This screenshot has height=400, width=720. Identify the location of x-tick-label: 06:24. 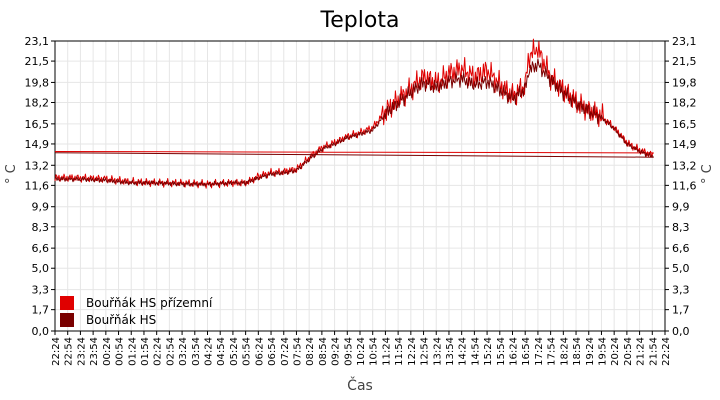
(259, 351).